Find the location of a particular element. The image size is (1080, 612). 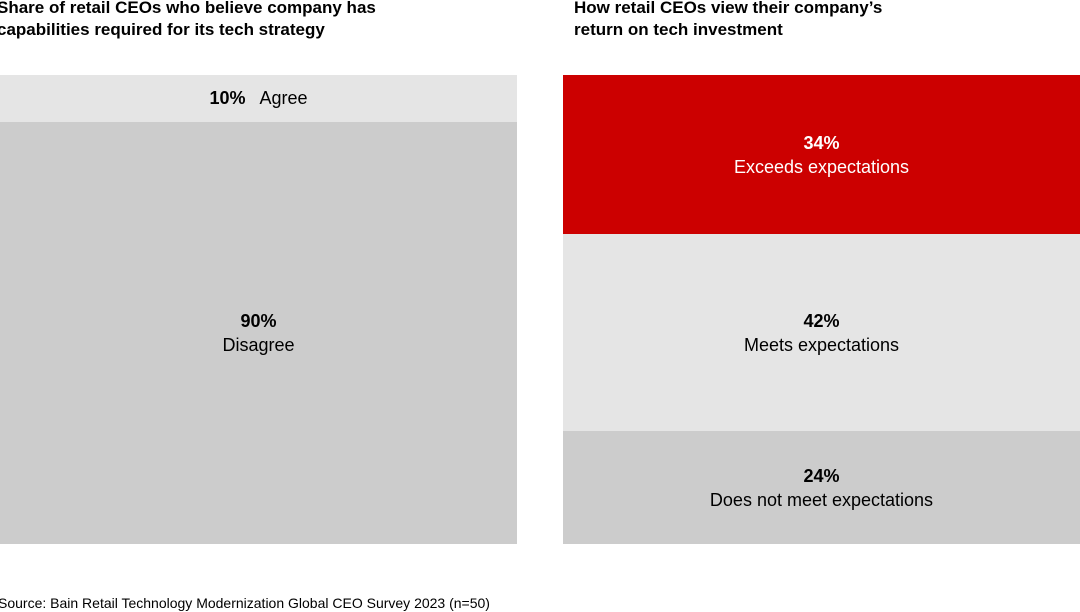

bar-segment-does-not-meet-expectations: 24% Does not meet expectations is located at coordinates (821, 487).